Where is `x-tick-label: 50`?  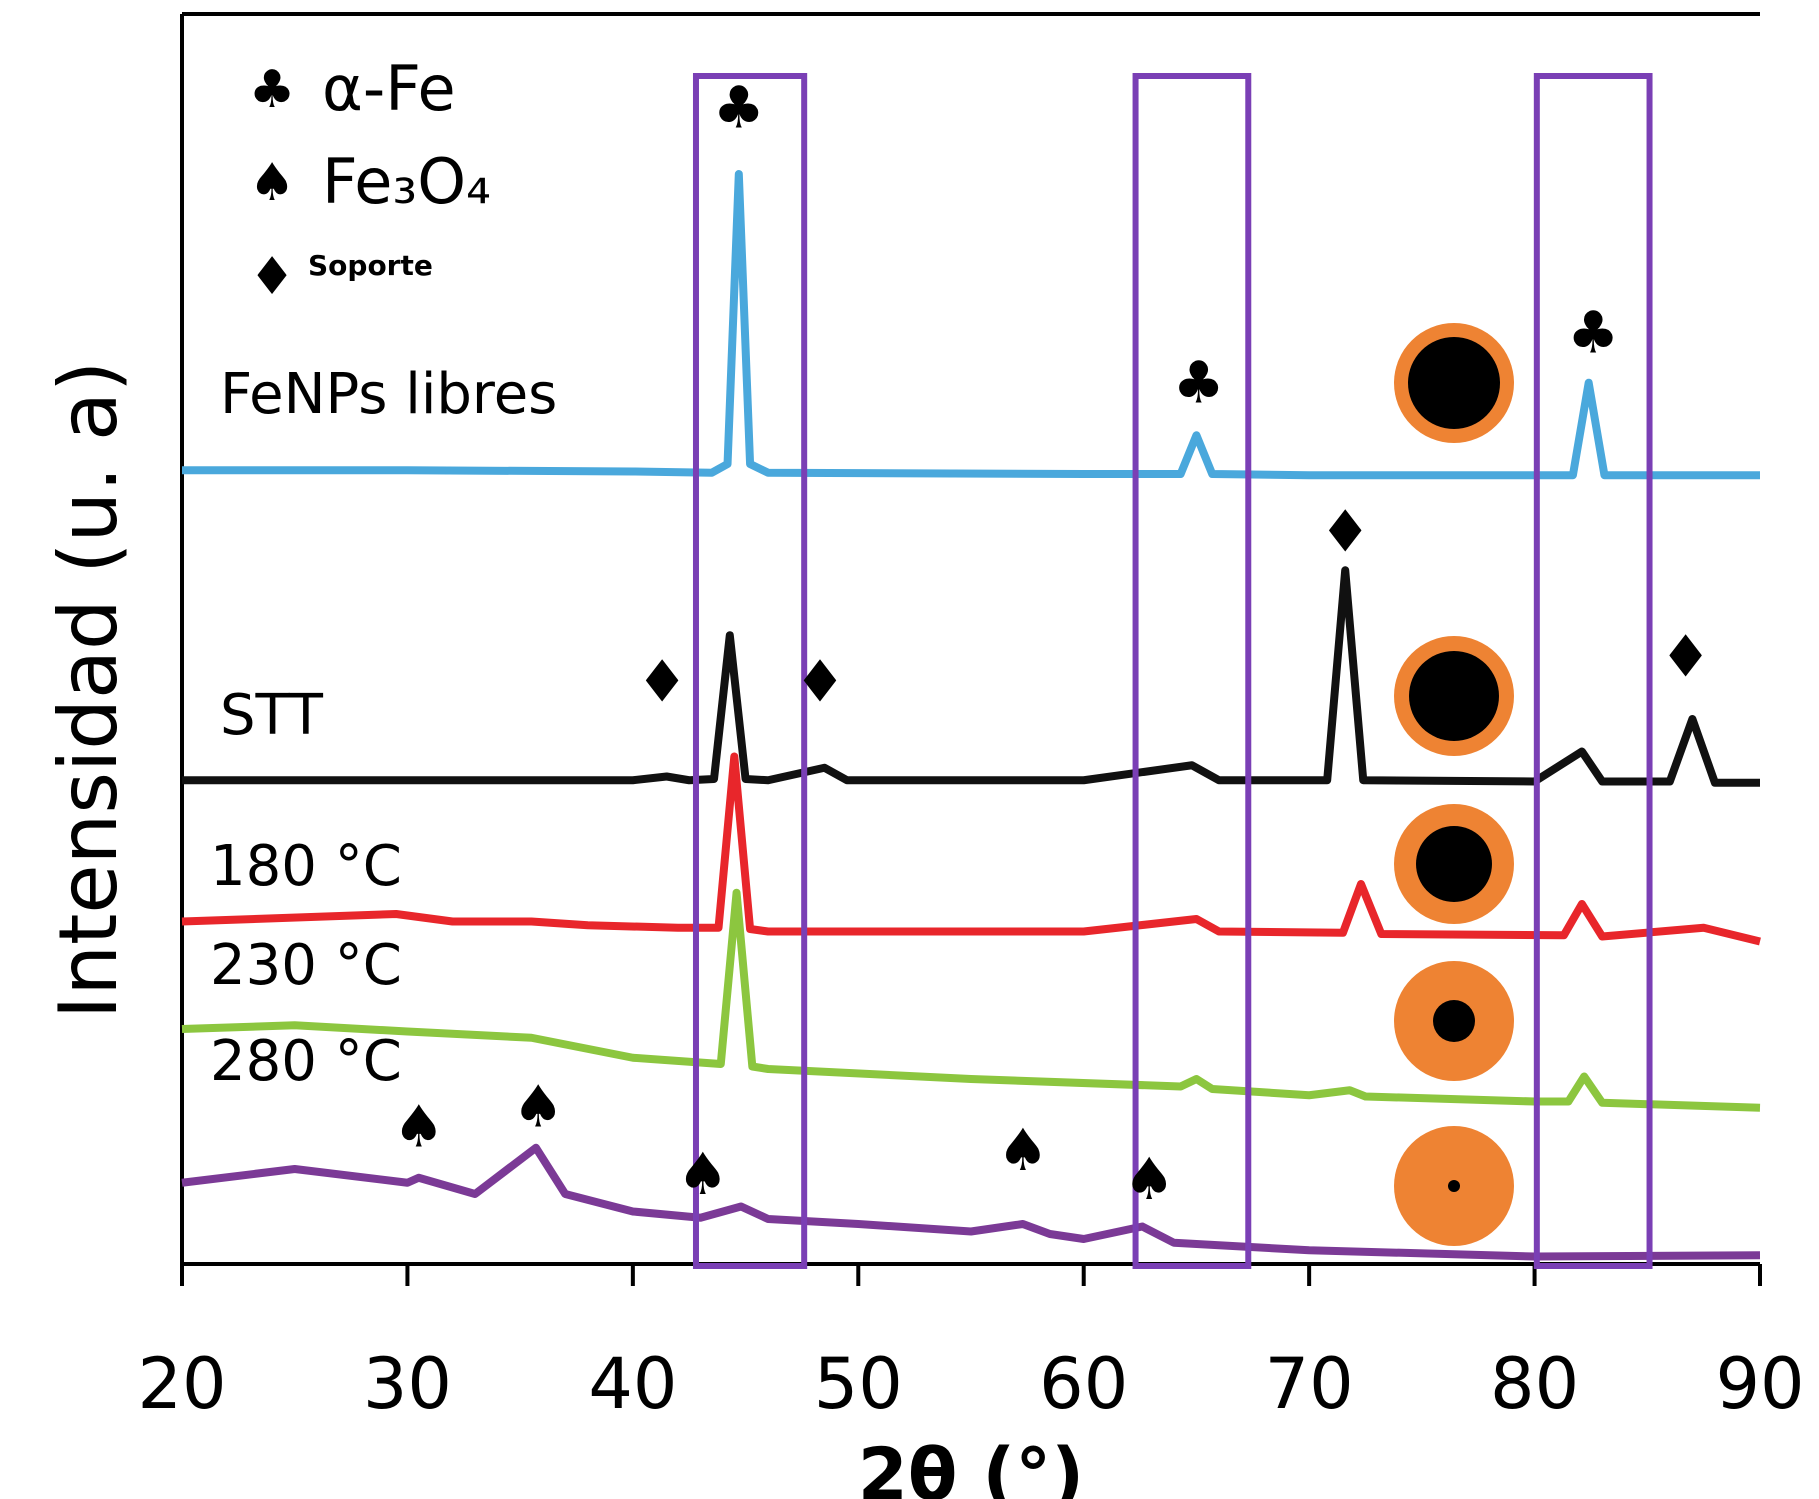
x-tick-label: 50 is located at coordinates (858, 1384).